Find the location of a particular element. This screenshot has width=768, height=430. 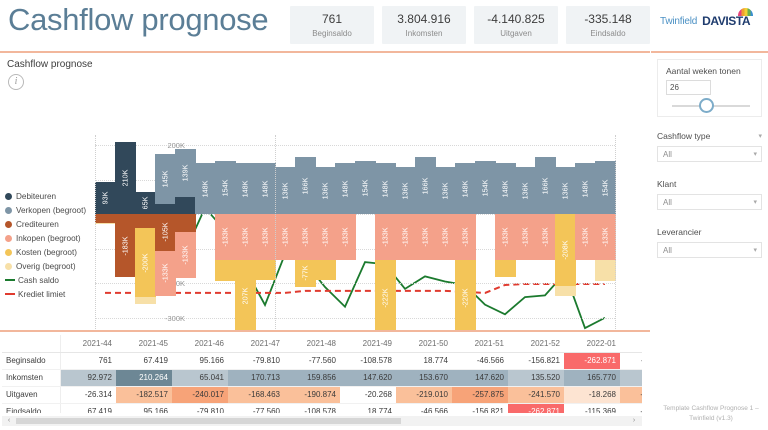

table-cell: -79.810 is located at coordinates (200, 408).